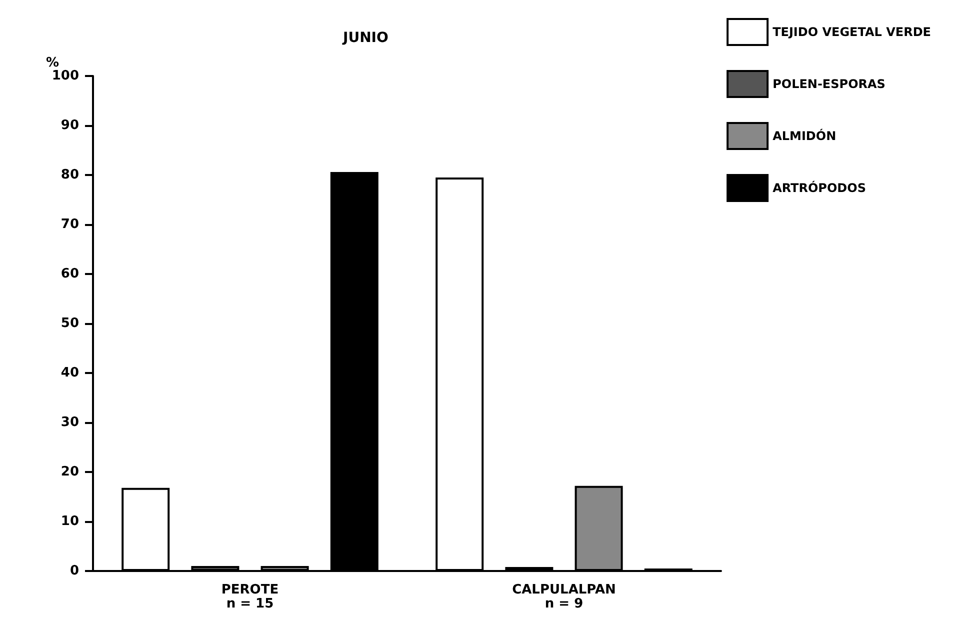 This screenshot has height=633, width=954. What do you see at coordinates (804, 135) in the screenshot?
I see `legend-label: ALMIDÓN` at bounding box center [804, 135].